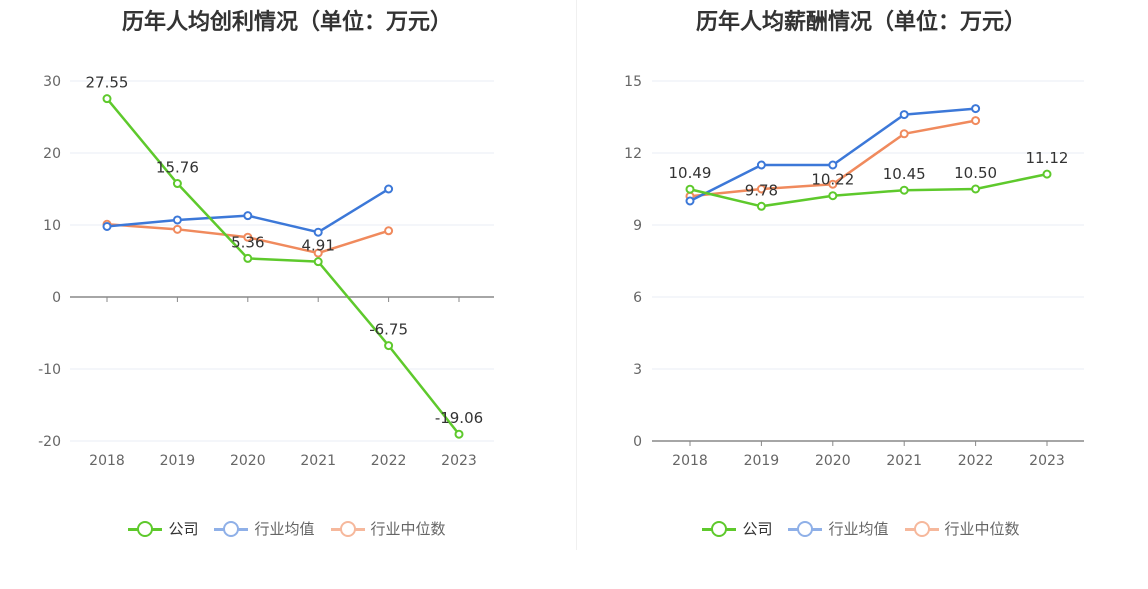  What do you see at coordinates (52, 82) in the screenshot?
I see `y-tick-label: 30` at bounding box center [52, 82].